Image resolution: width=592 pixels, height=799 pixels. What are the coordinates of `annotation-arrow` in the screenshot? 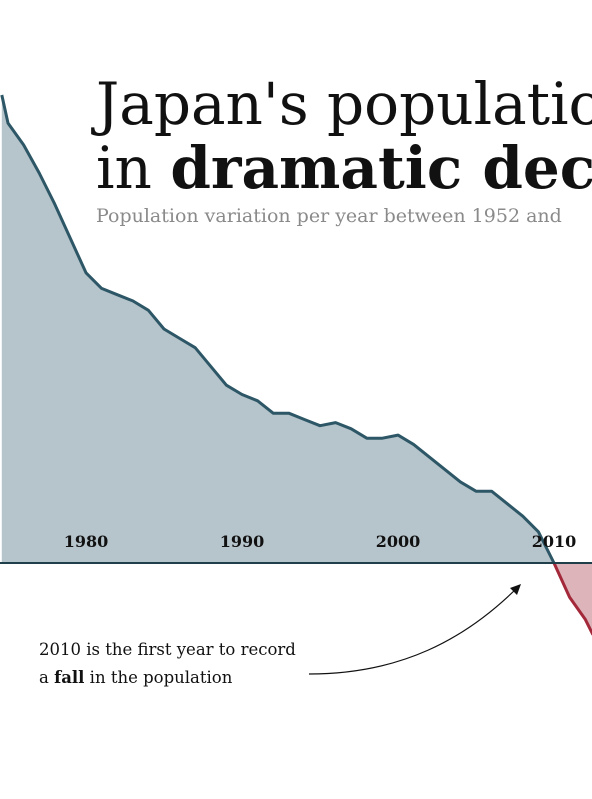 It's located at (414, 630).